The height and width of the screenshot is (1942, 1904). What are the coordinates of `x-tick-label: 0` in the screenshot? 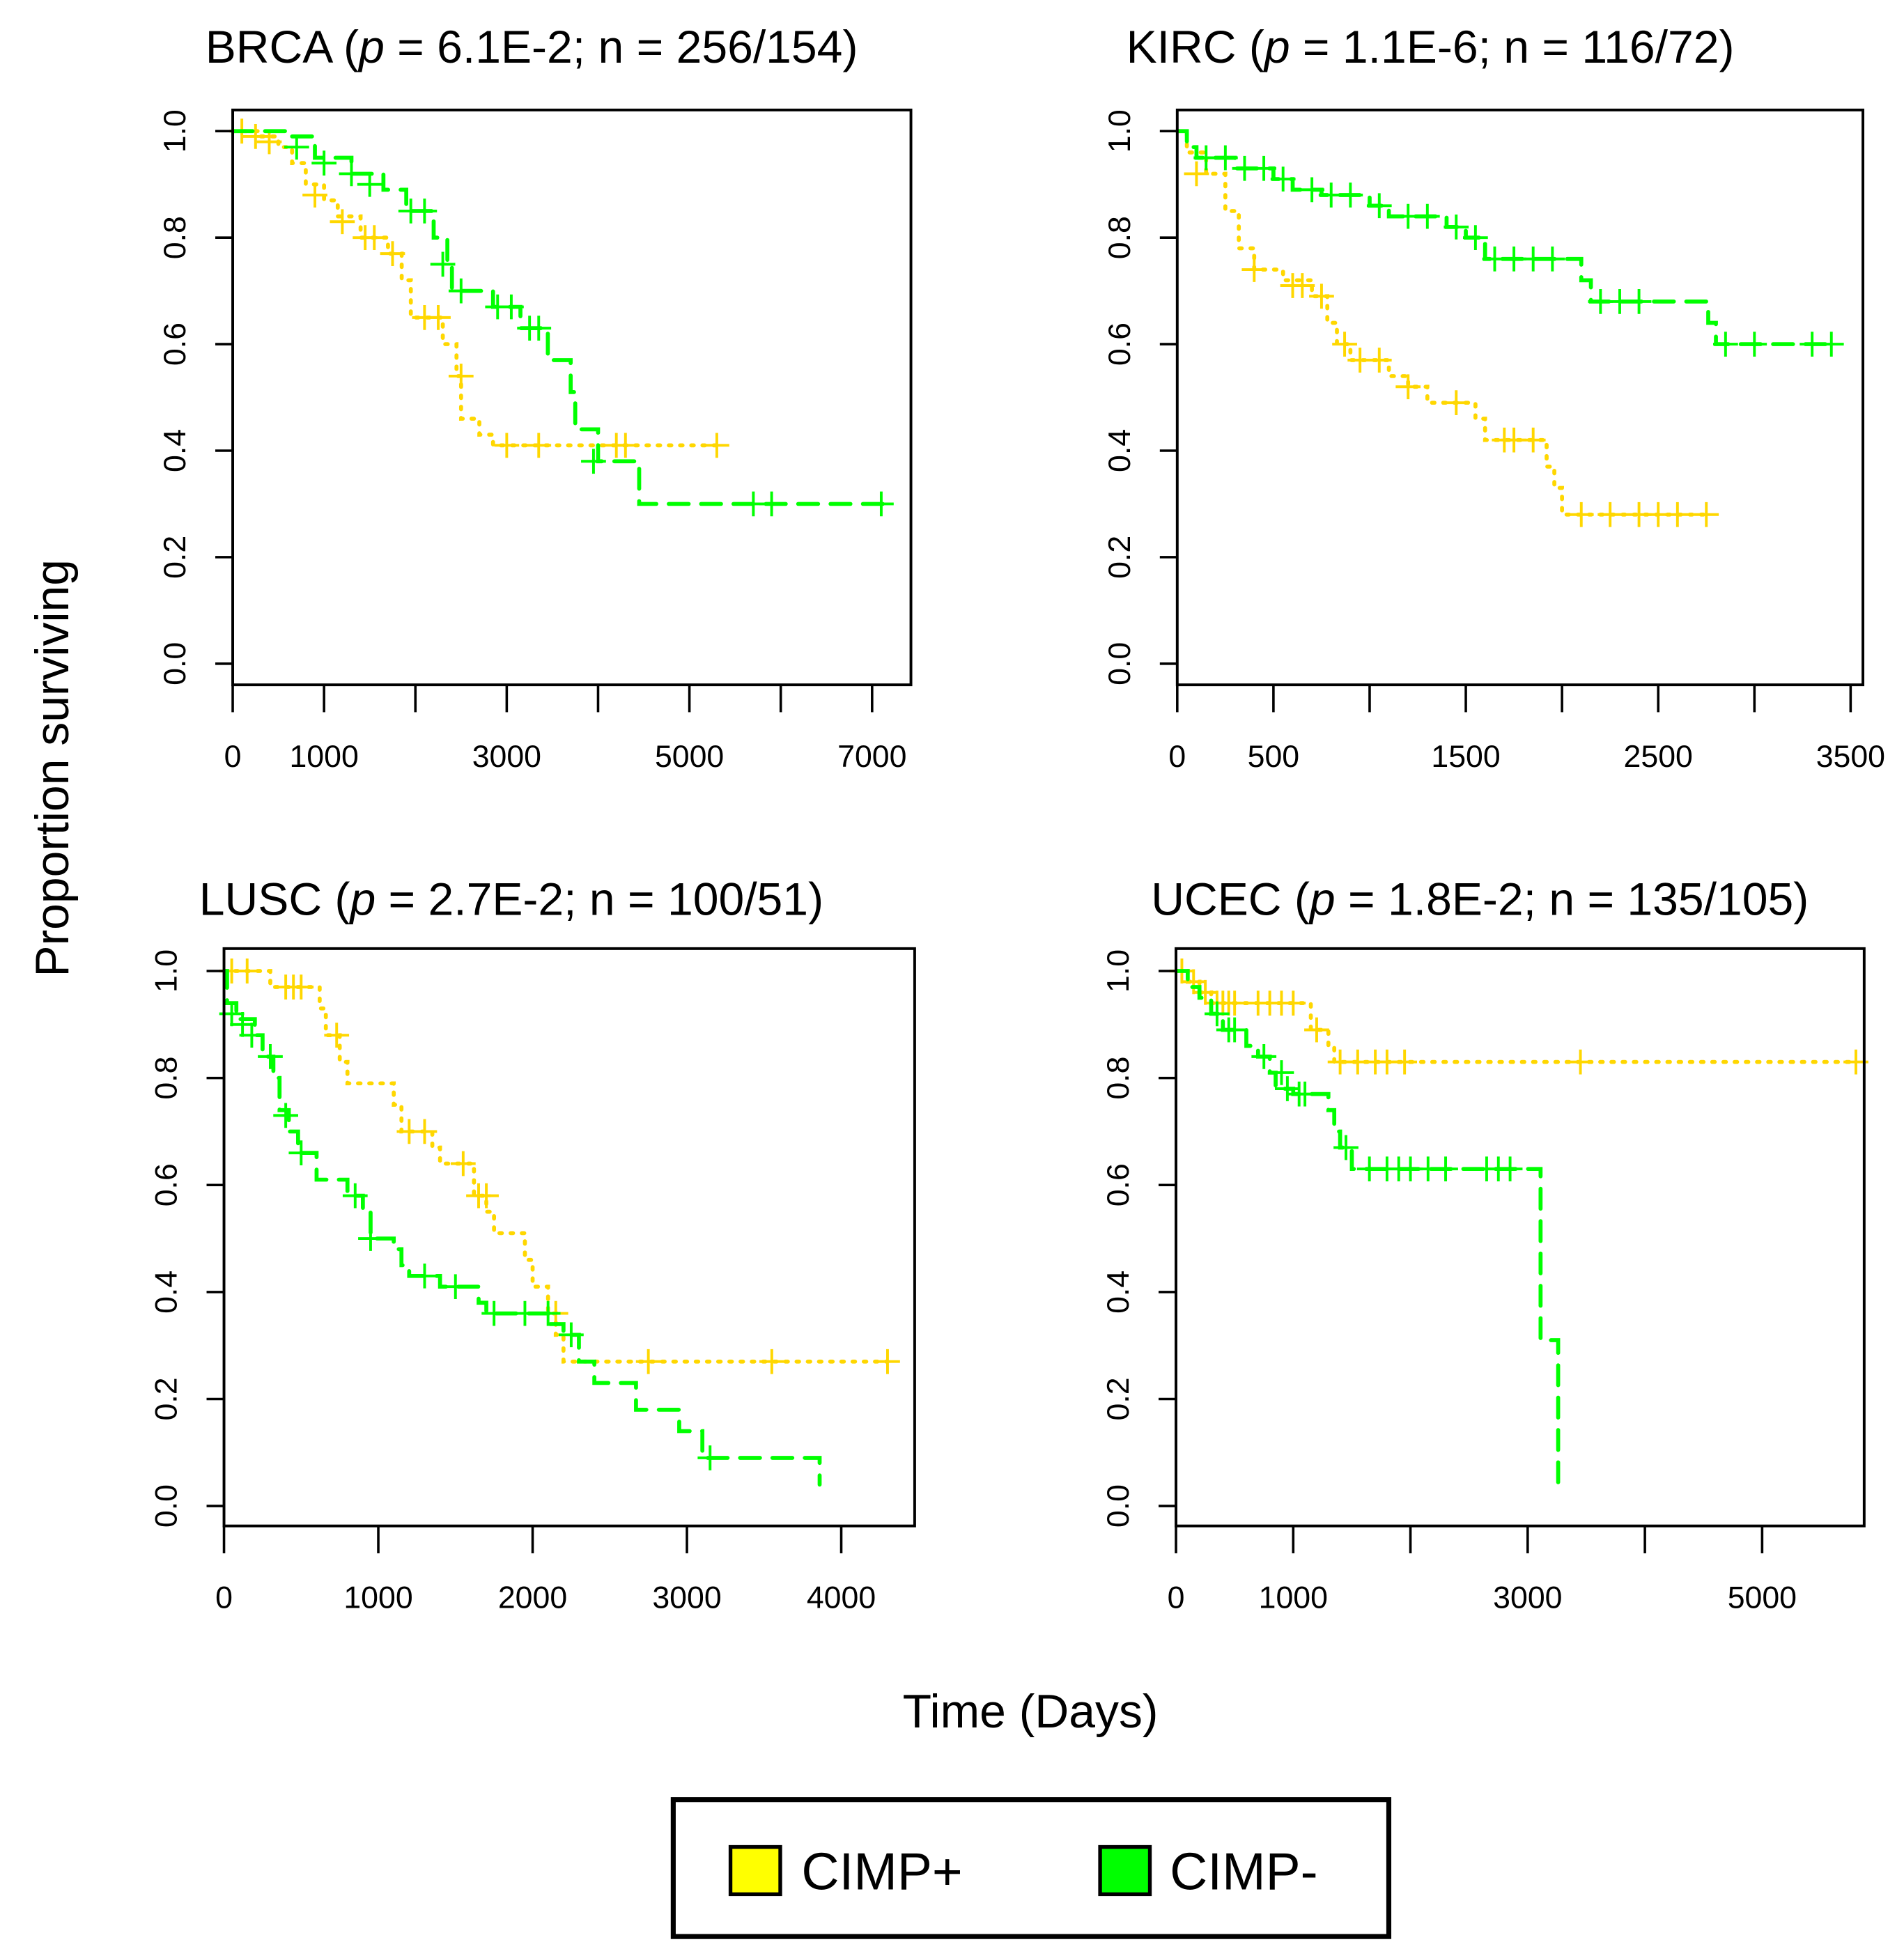 It's located at (233, 757).